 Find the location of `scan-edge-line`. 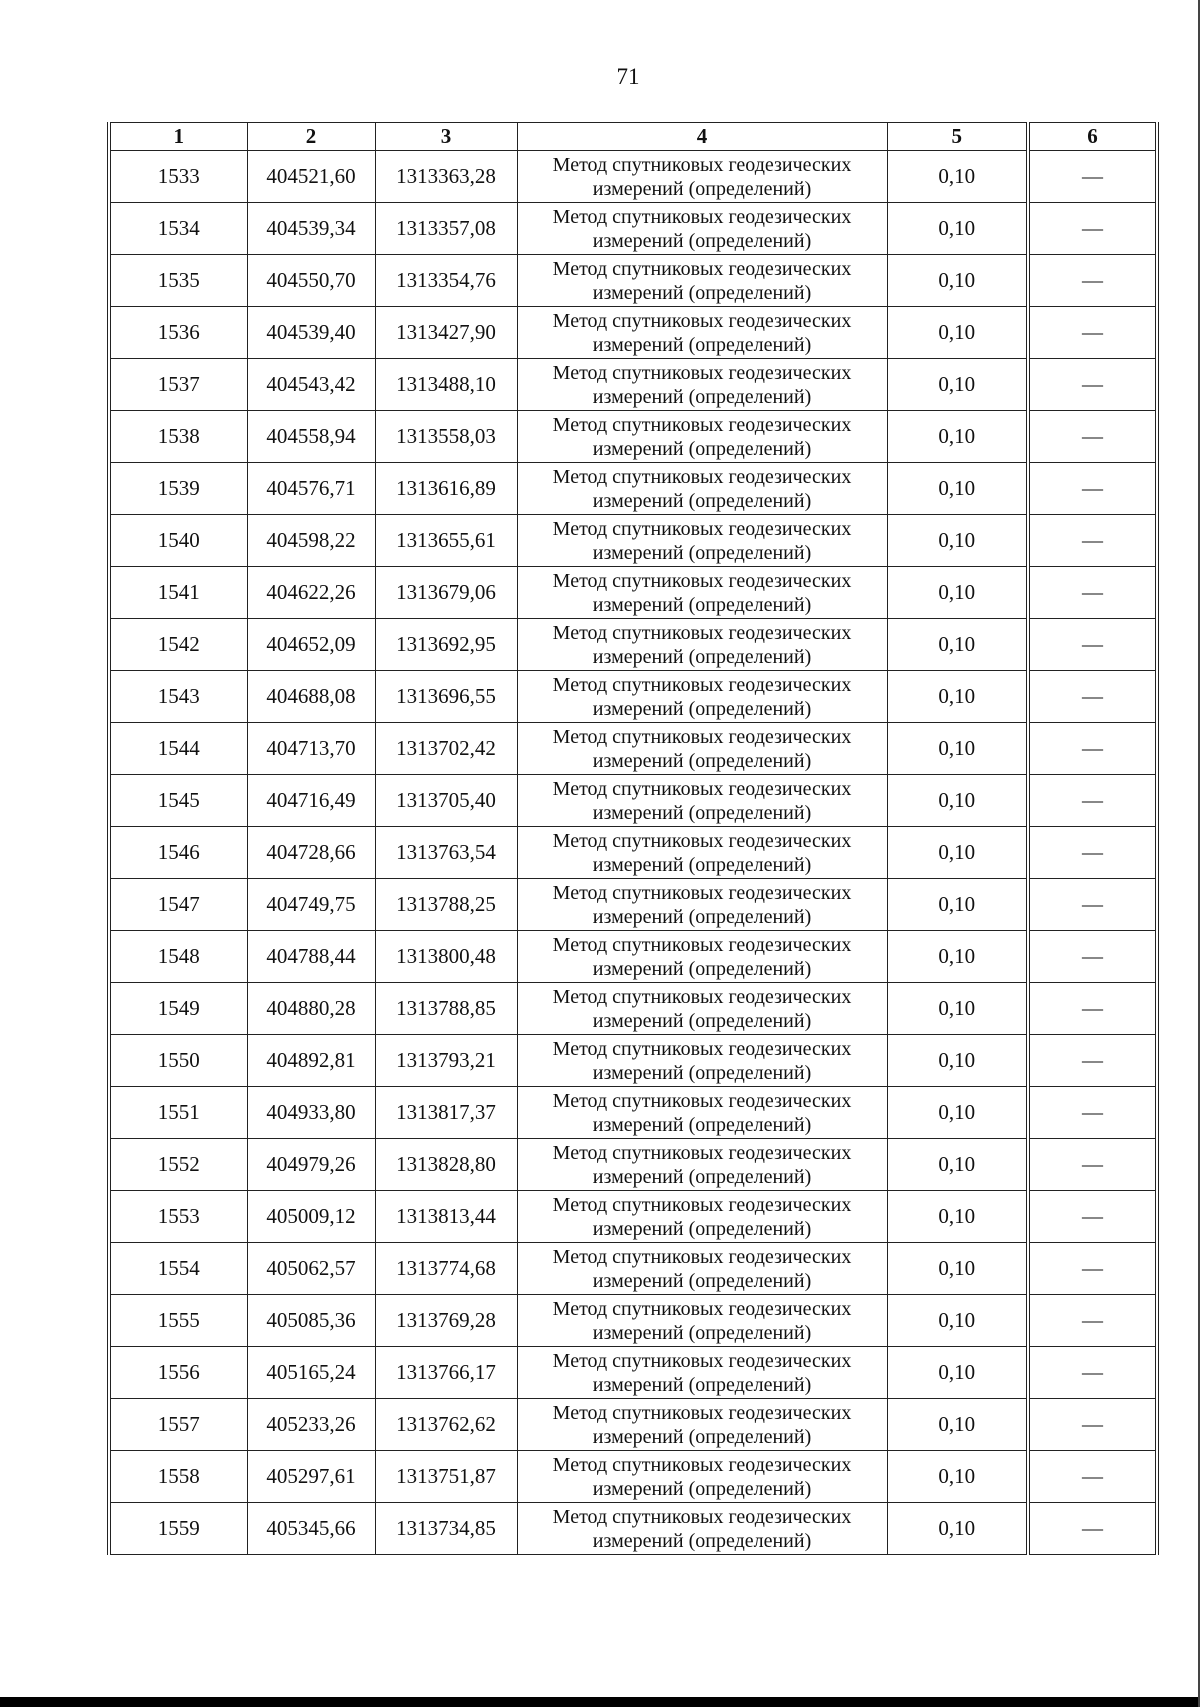

scan-edge-line is located at coordinates (1199, 853).